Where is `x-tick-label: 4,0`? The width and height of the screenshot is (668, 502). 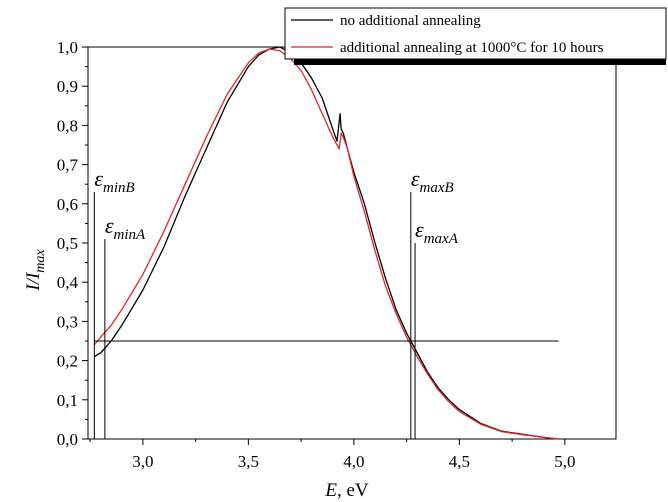
x-tick-label: 4,0 is located at coordinates (353, 461).